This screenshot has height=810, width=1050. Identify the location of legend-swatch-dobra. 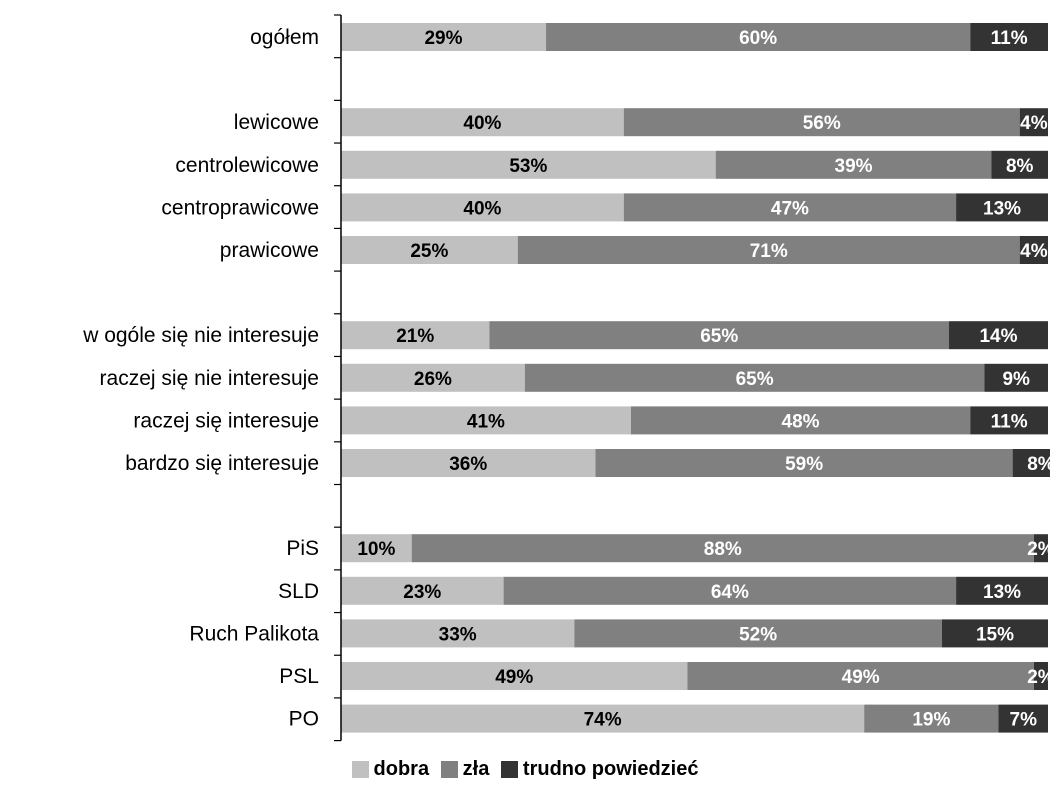
(360, 769).